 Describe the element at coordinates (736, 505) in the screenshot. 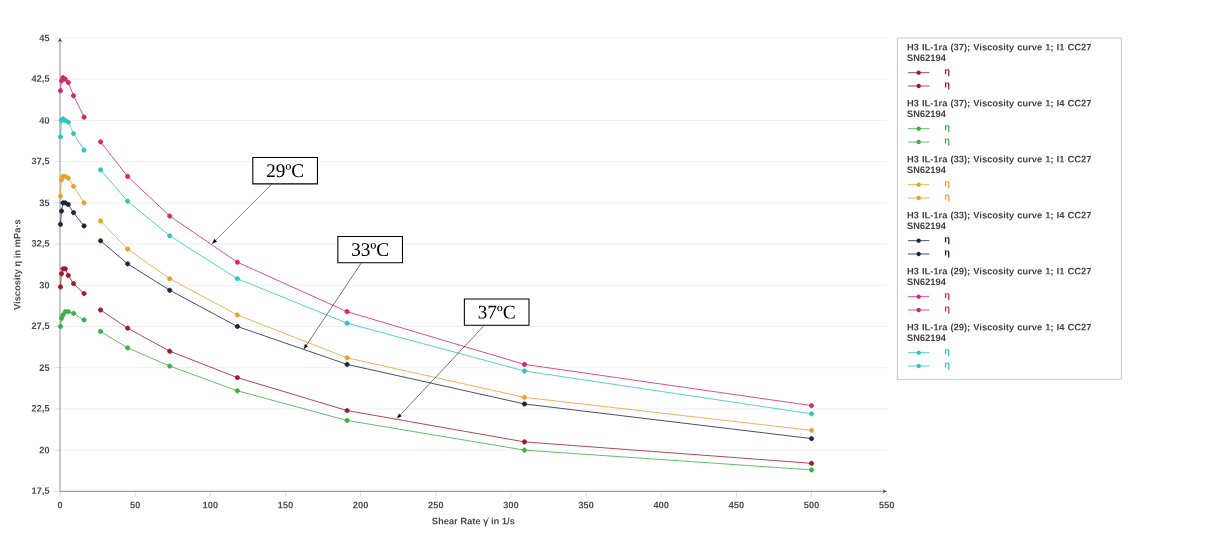

I see `x-tick-label: 450` at that location.